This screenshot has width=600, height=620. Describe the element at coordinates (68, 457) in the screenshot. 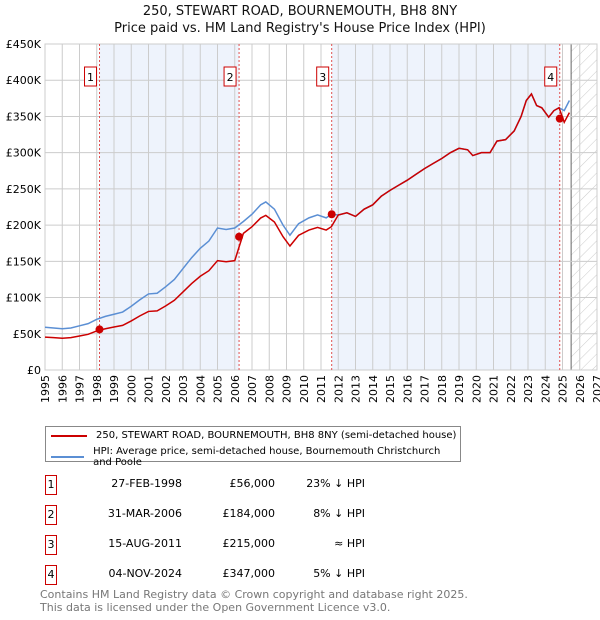

I see `legend-line-hpi` at that location.